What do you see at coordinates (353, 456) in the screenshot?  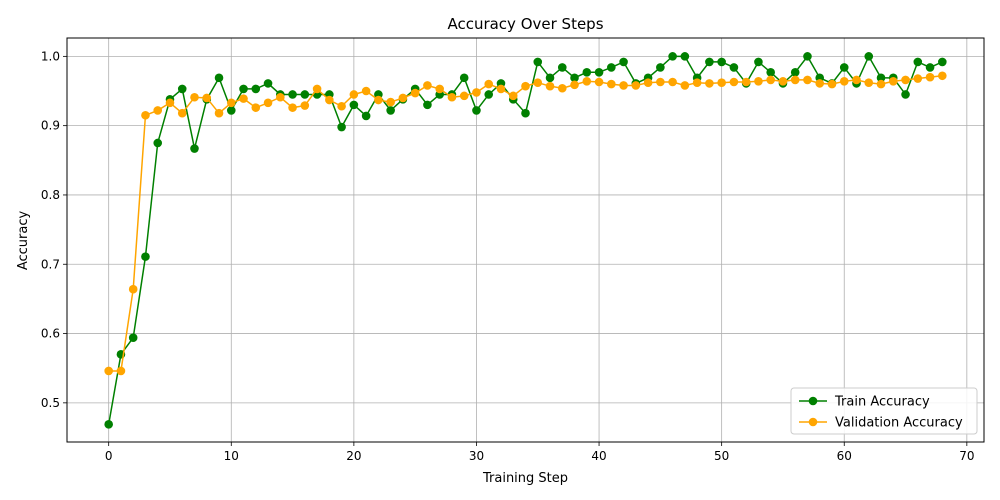 I see `x-tick-label: 20` at bounding box center [353, 456].